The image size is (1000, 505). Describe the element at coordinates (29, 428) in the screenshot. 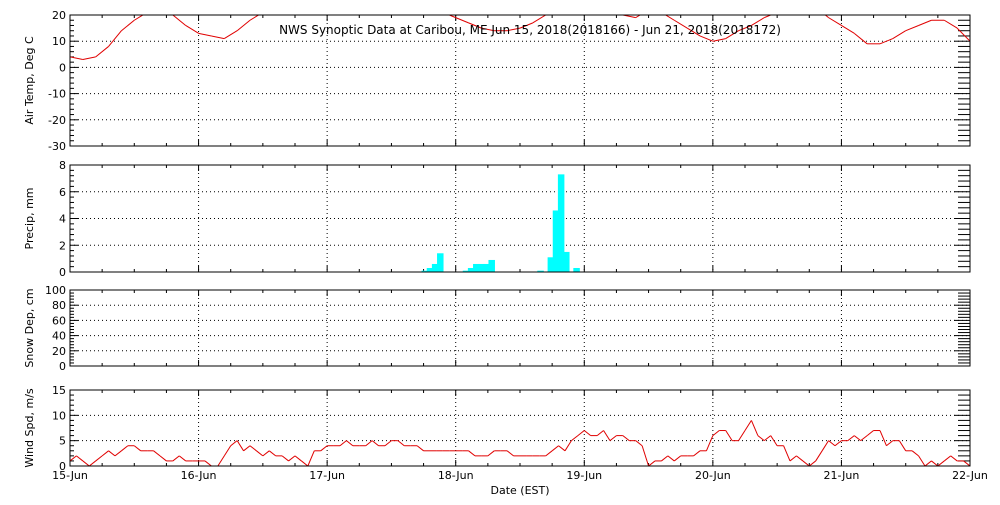

I see `y-axis-label: Wind Spd, m/s` at that location.